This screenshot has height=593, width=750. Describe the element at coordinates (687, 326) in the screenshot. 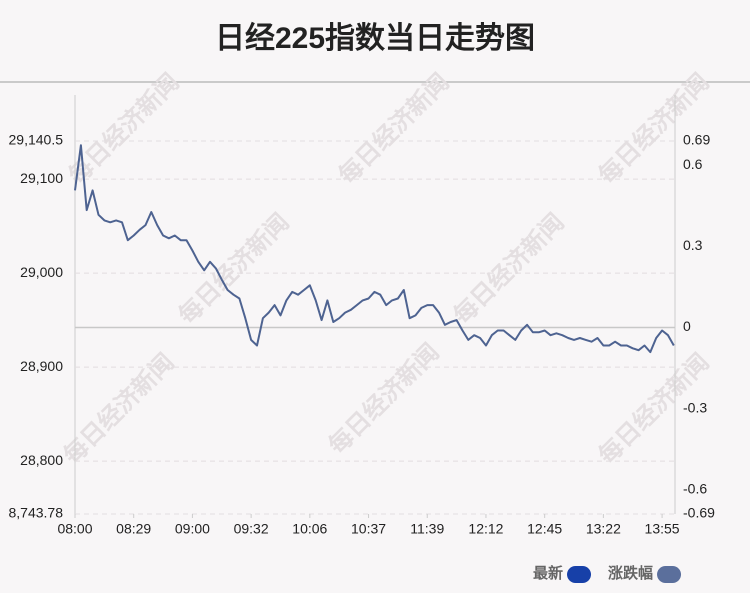

I see `y2-tick-label: 0` at that location.